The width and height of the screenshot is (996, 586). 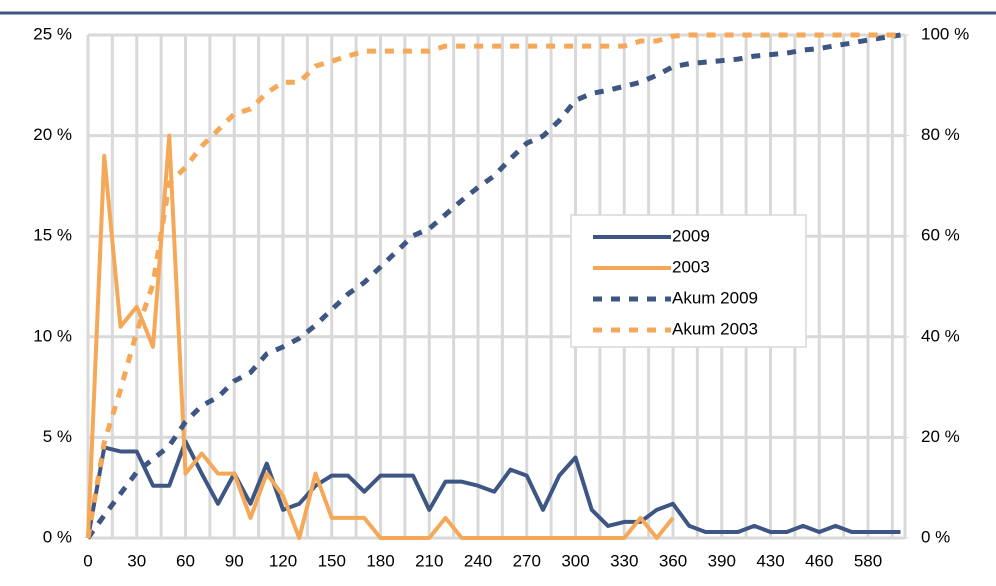 I want to click on x-tick-label: 460, so click(x=819, y=560).